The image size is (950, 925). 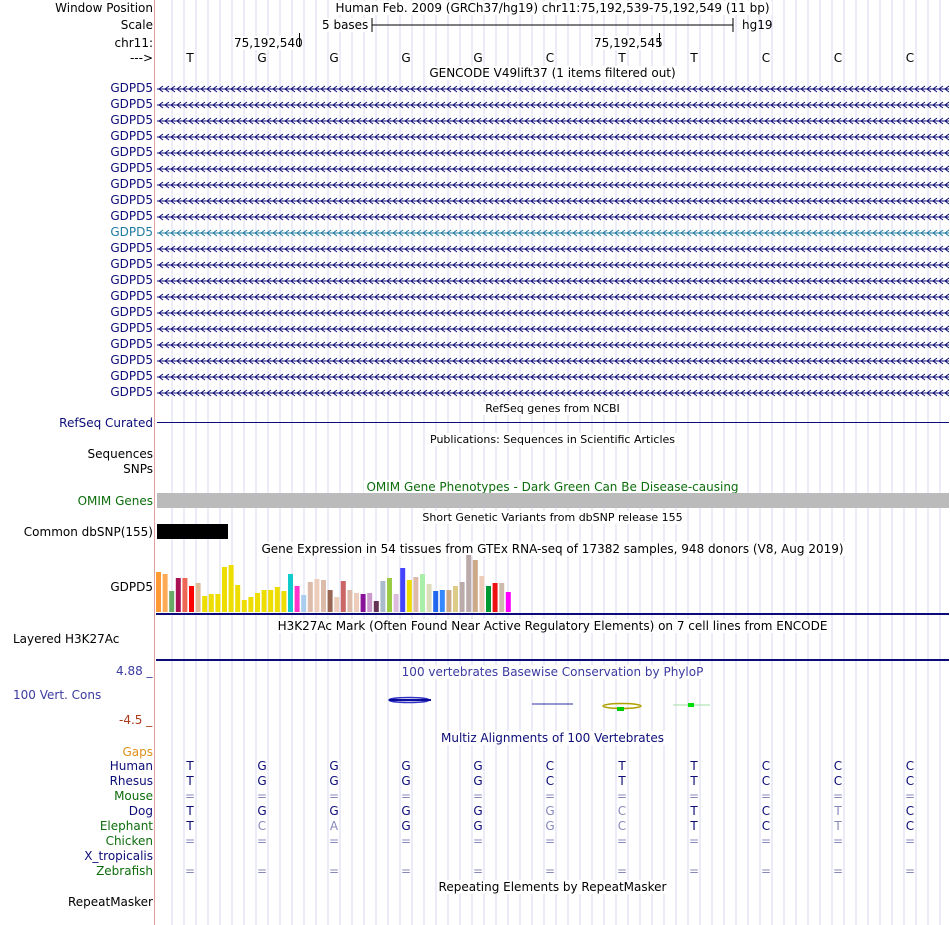 I want to click on species-label: X_tropicalis, so click(x=118, y=856).